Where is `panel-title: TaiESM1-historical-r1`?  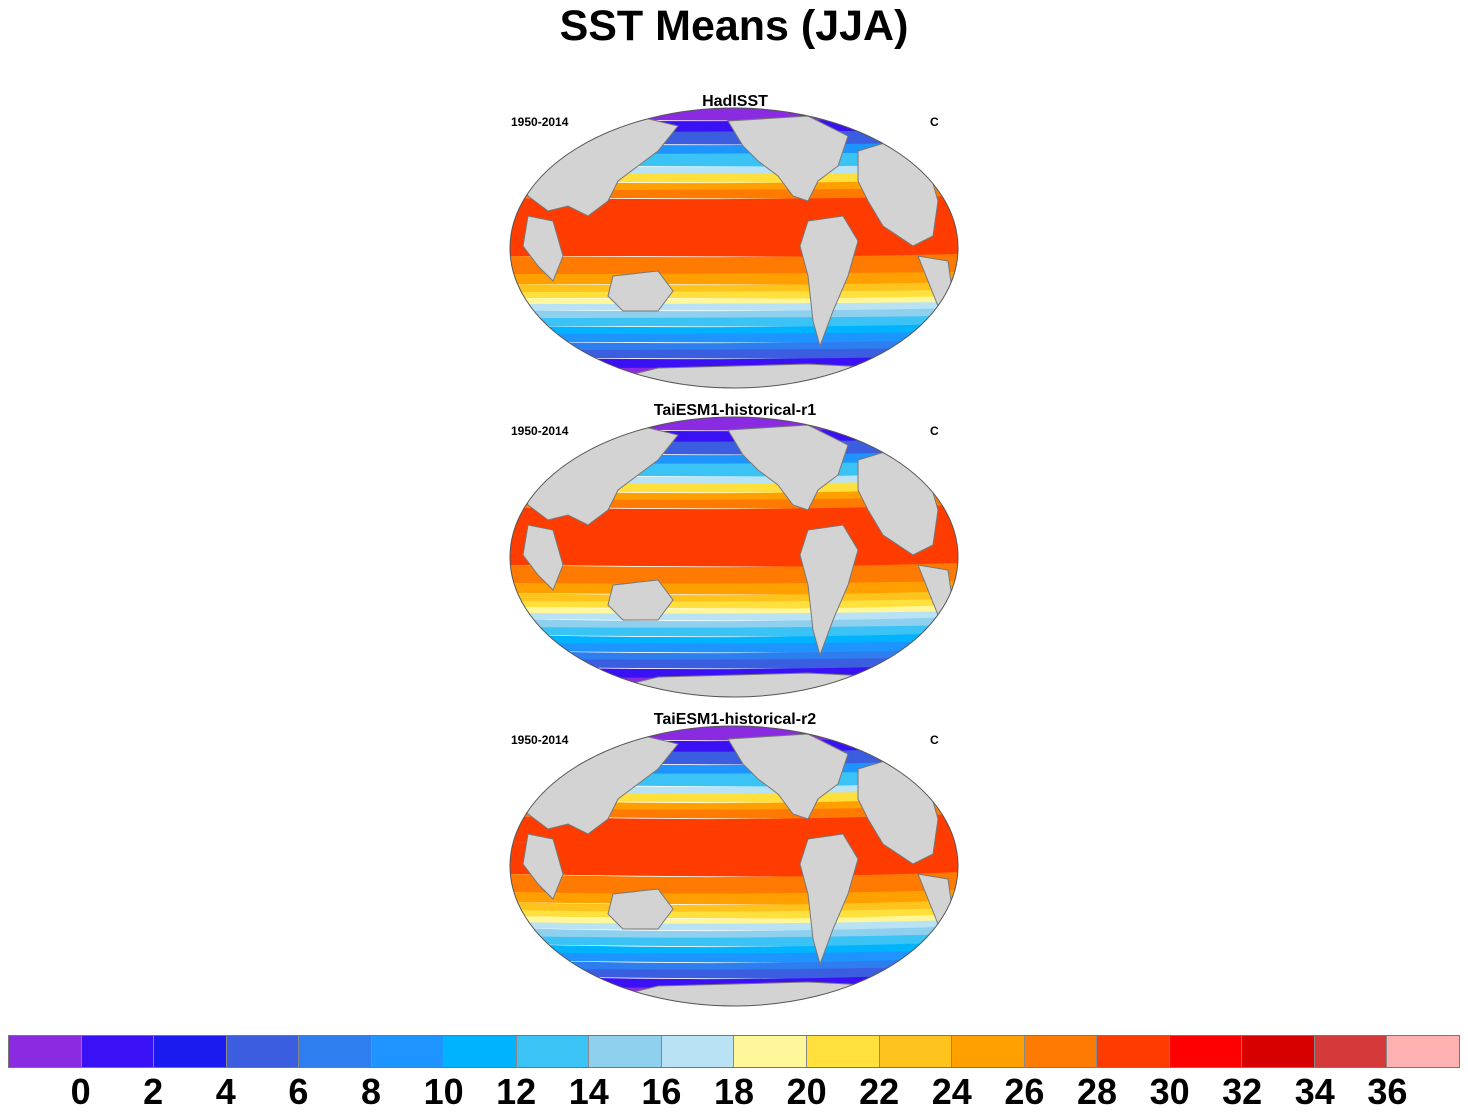 panel-title: TaiESM1-historical-r1 is located at coordinates (735, 410).